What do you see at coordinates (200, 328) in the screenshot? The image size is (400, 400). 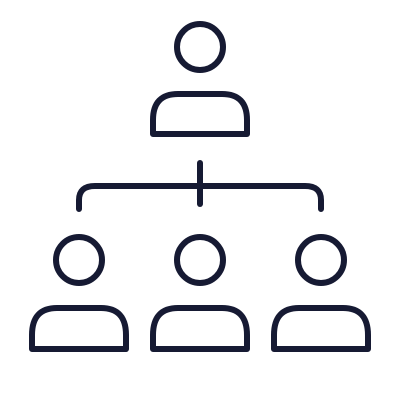 I see `bottom-middle-person-body` at bounding box center [200, 328].